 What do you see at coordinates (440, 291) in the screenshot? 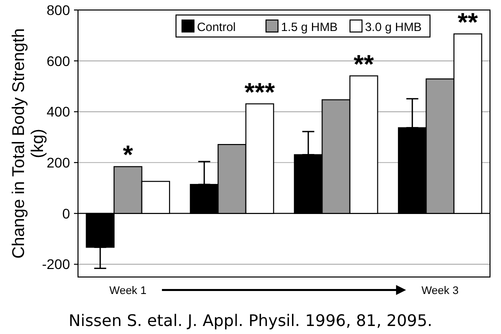
I see `x-tick-label: Week 3` at bounding box center [440, 291].